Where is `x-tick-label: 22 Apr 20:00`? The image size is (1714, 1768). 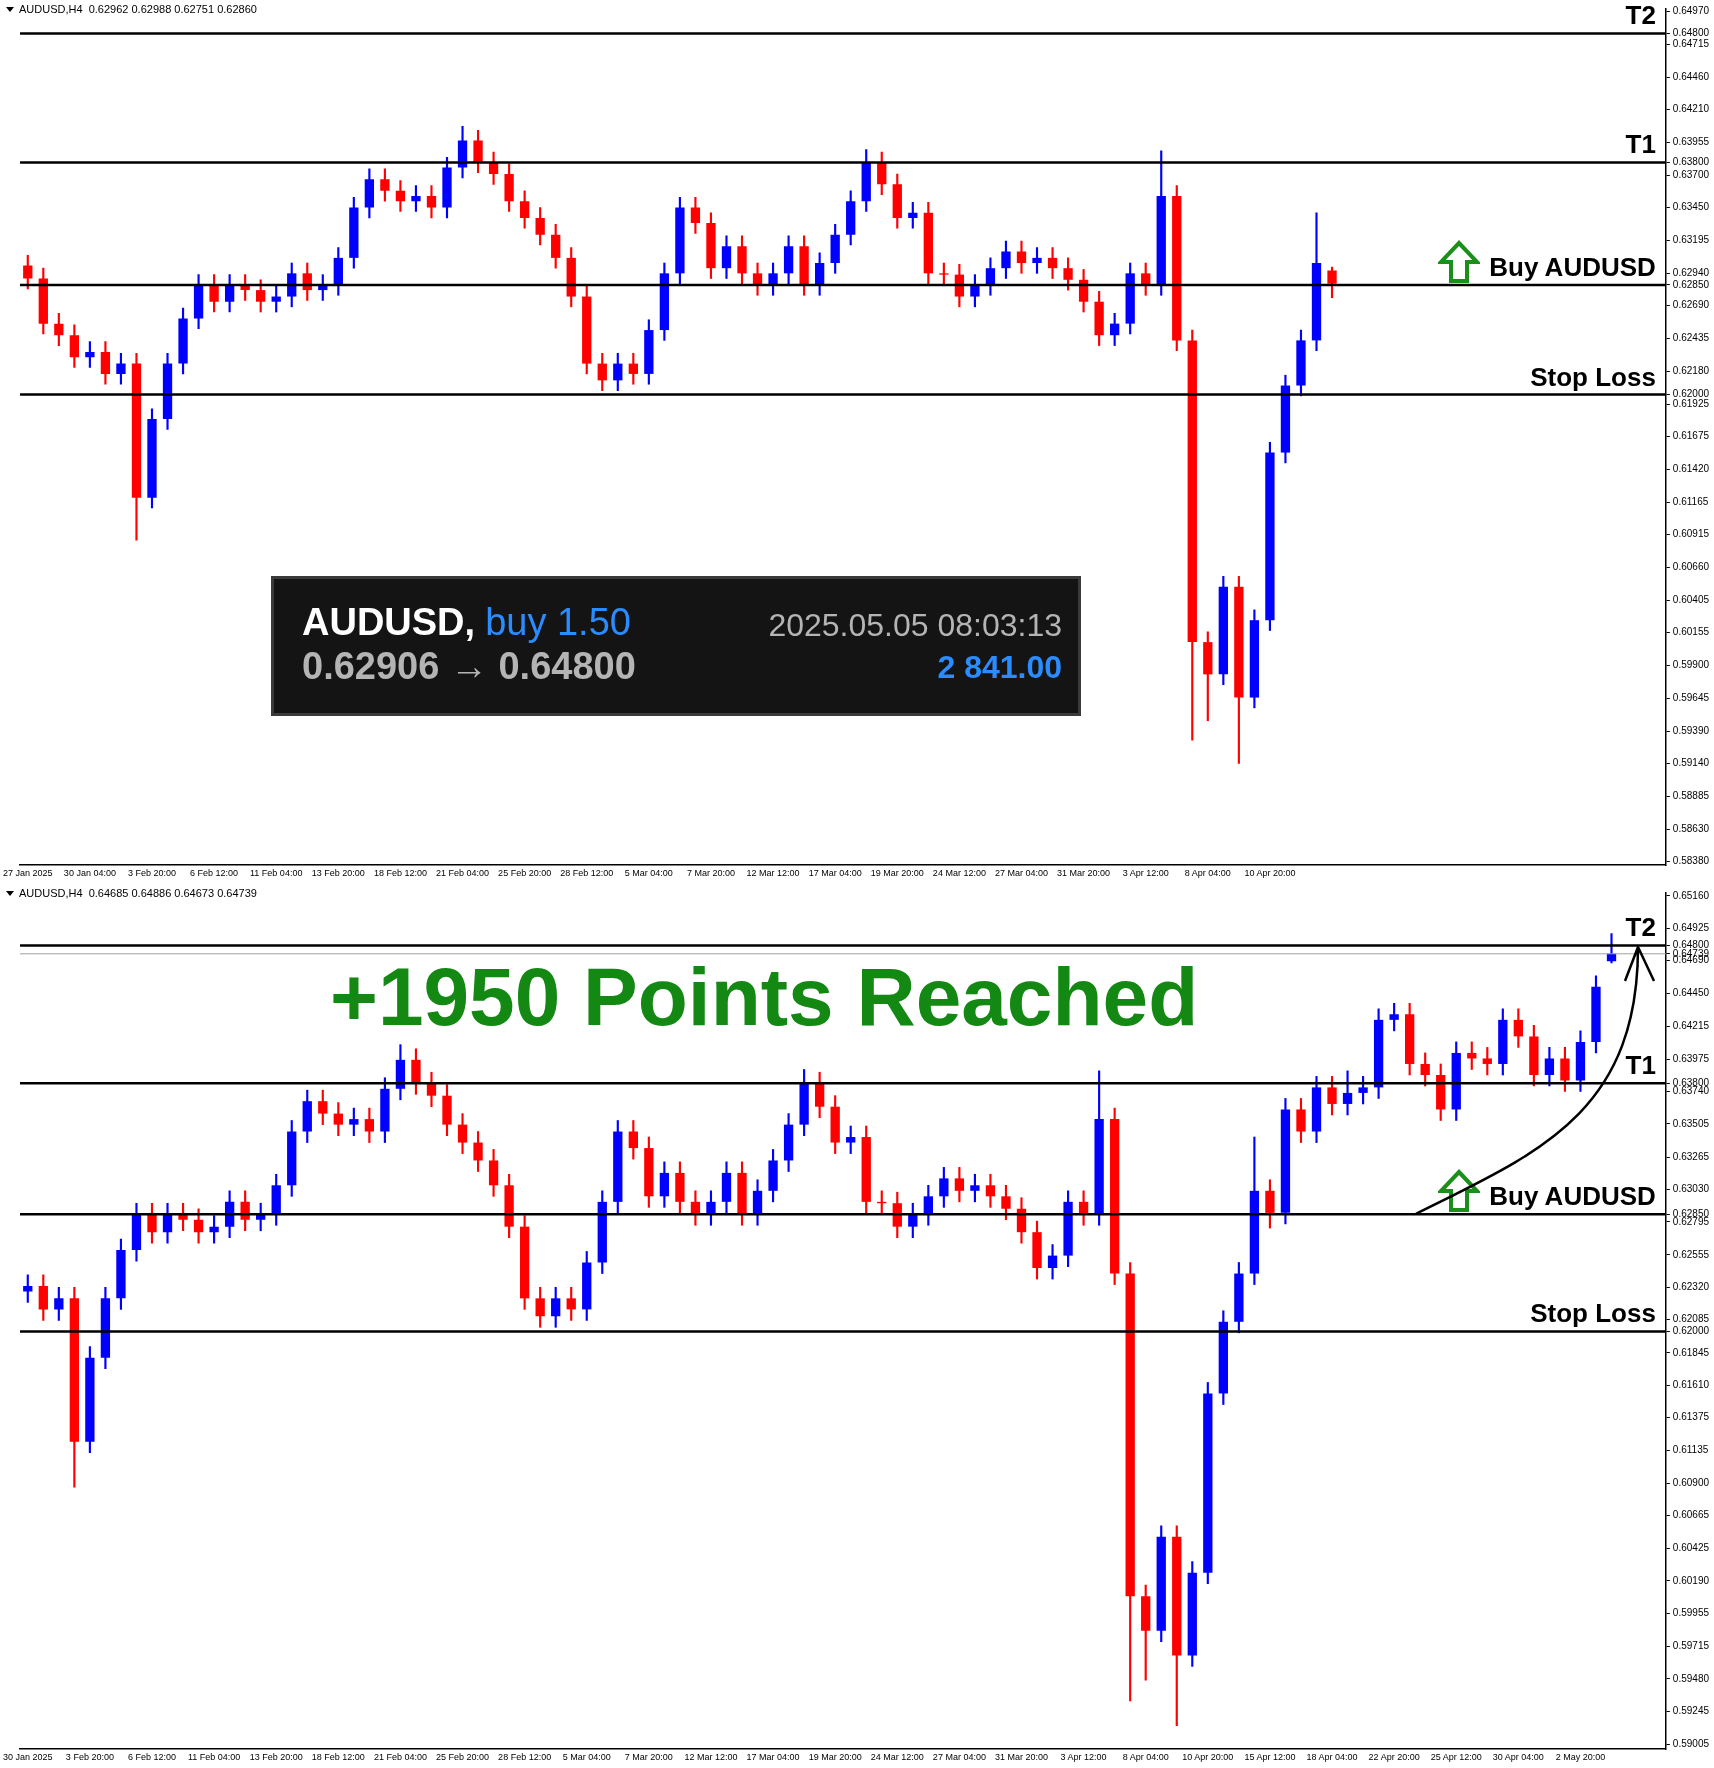 x-tick-label: 22 Apr 20:00 is located at coordinates (1394, 1757).